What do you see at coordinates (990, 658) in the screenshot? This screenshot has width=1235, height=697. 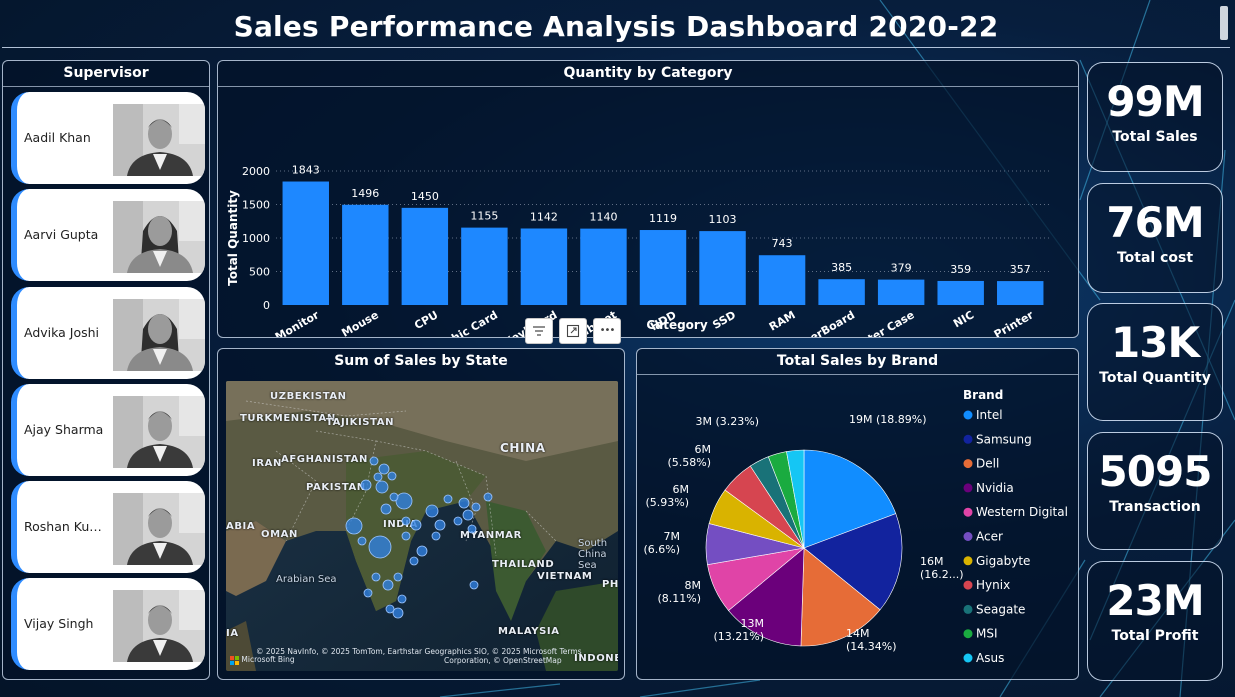 I see `legend-item: Asus` at bounding box center [990, 658].